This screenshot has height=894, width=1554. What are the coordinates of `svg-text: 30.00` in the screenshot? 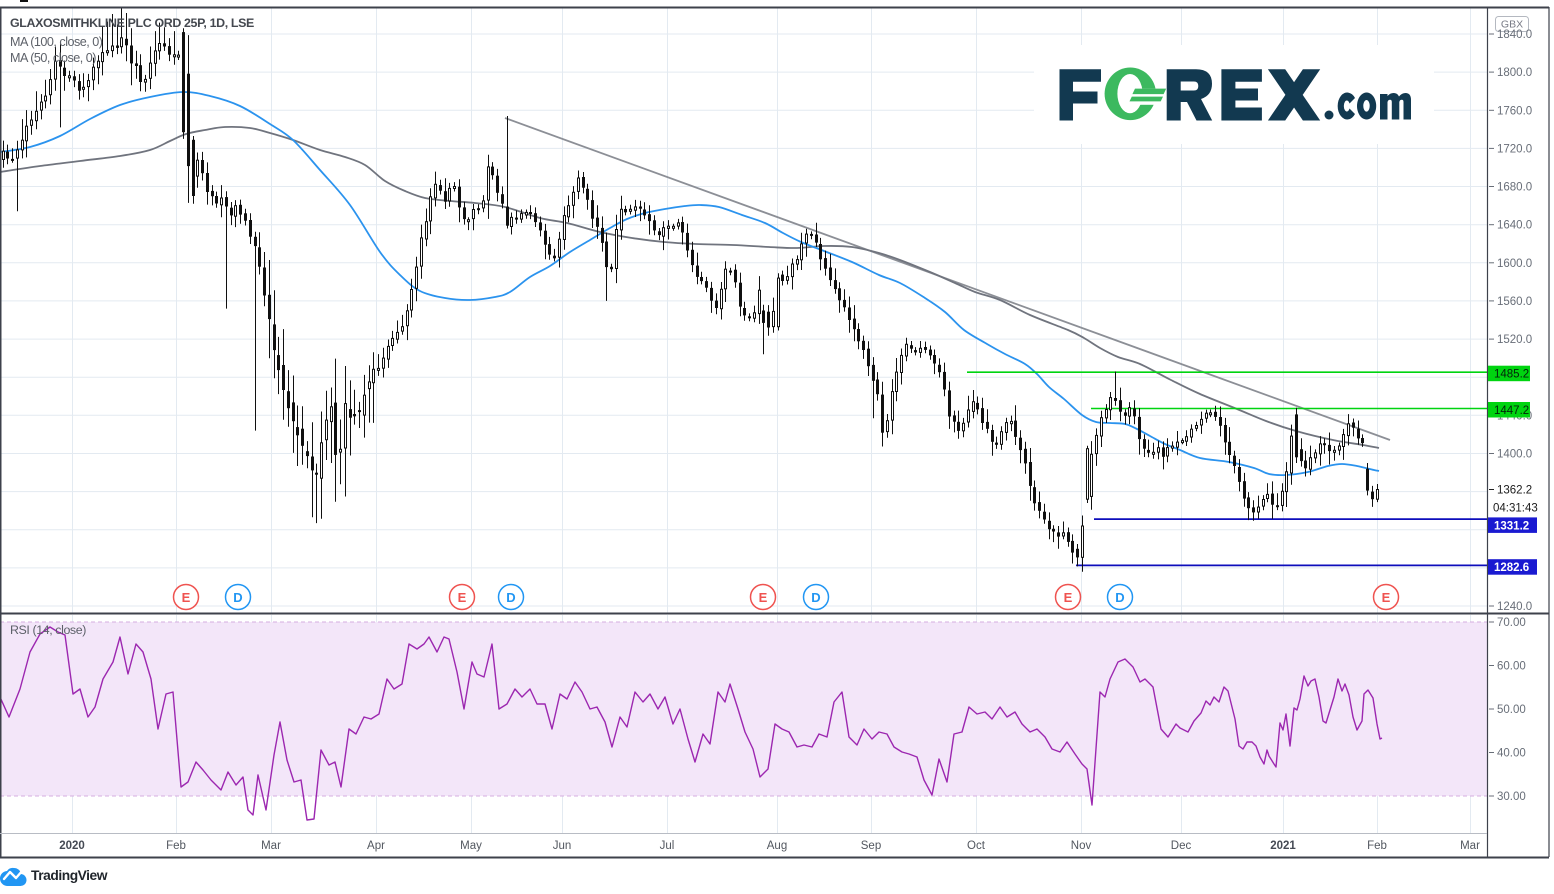 It's located at (1511, 797).